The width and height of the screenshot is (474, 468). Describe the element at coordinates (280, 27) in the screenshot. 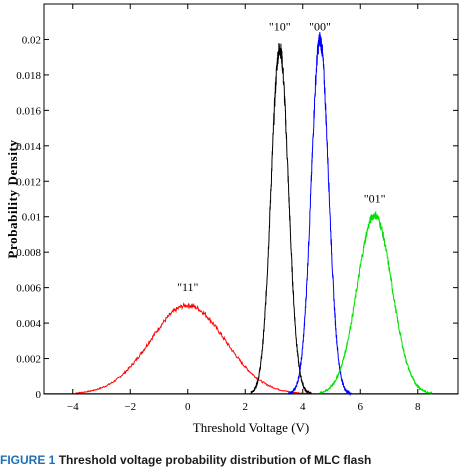

I see `annotation-label: "10"` at that location.